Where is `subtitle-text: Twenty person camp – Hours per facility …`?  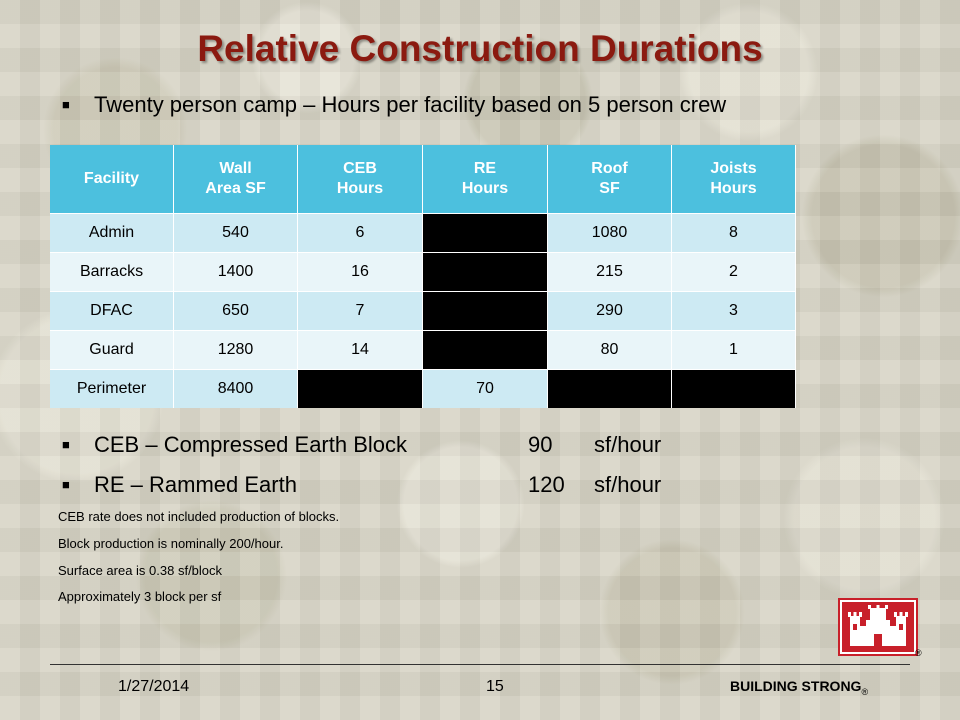
subtitle-text: Twenty person camp – Hours per facility … is located at coordinates (410, 104).